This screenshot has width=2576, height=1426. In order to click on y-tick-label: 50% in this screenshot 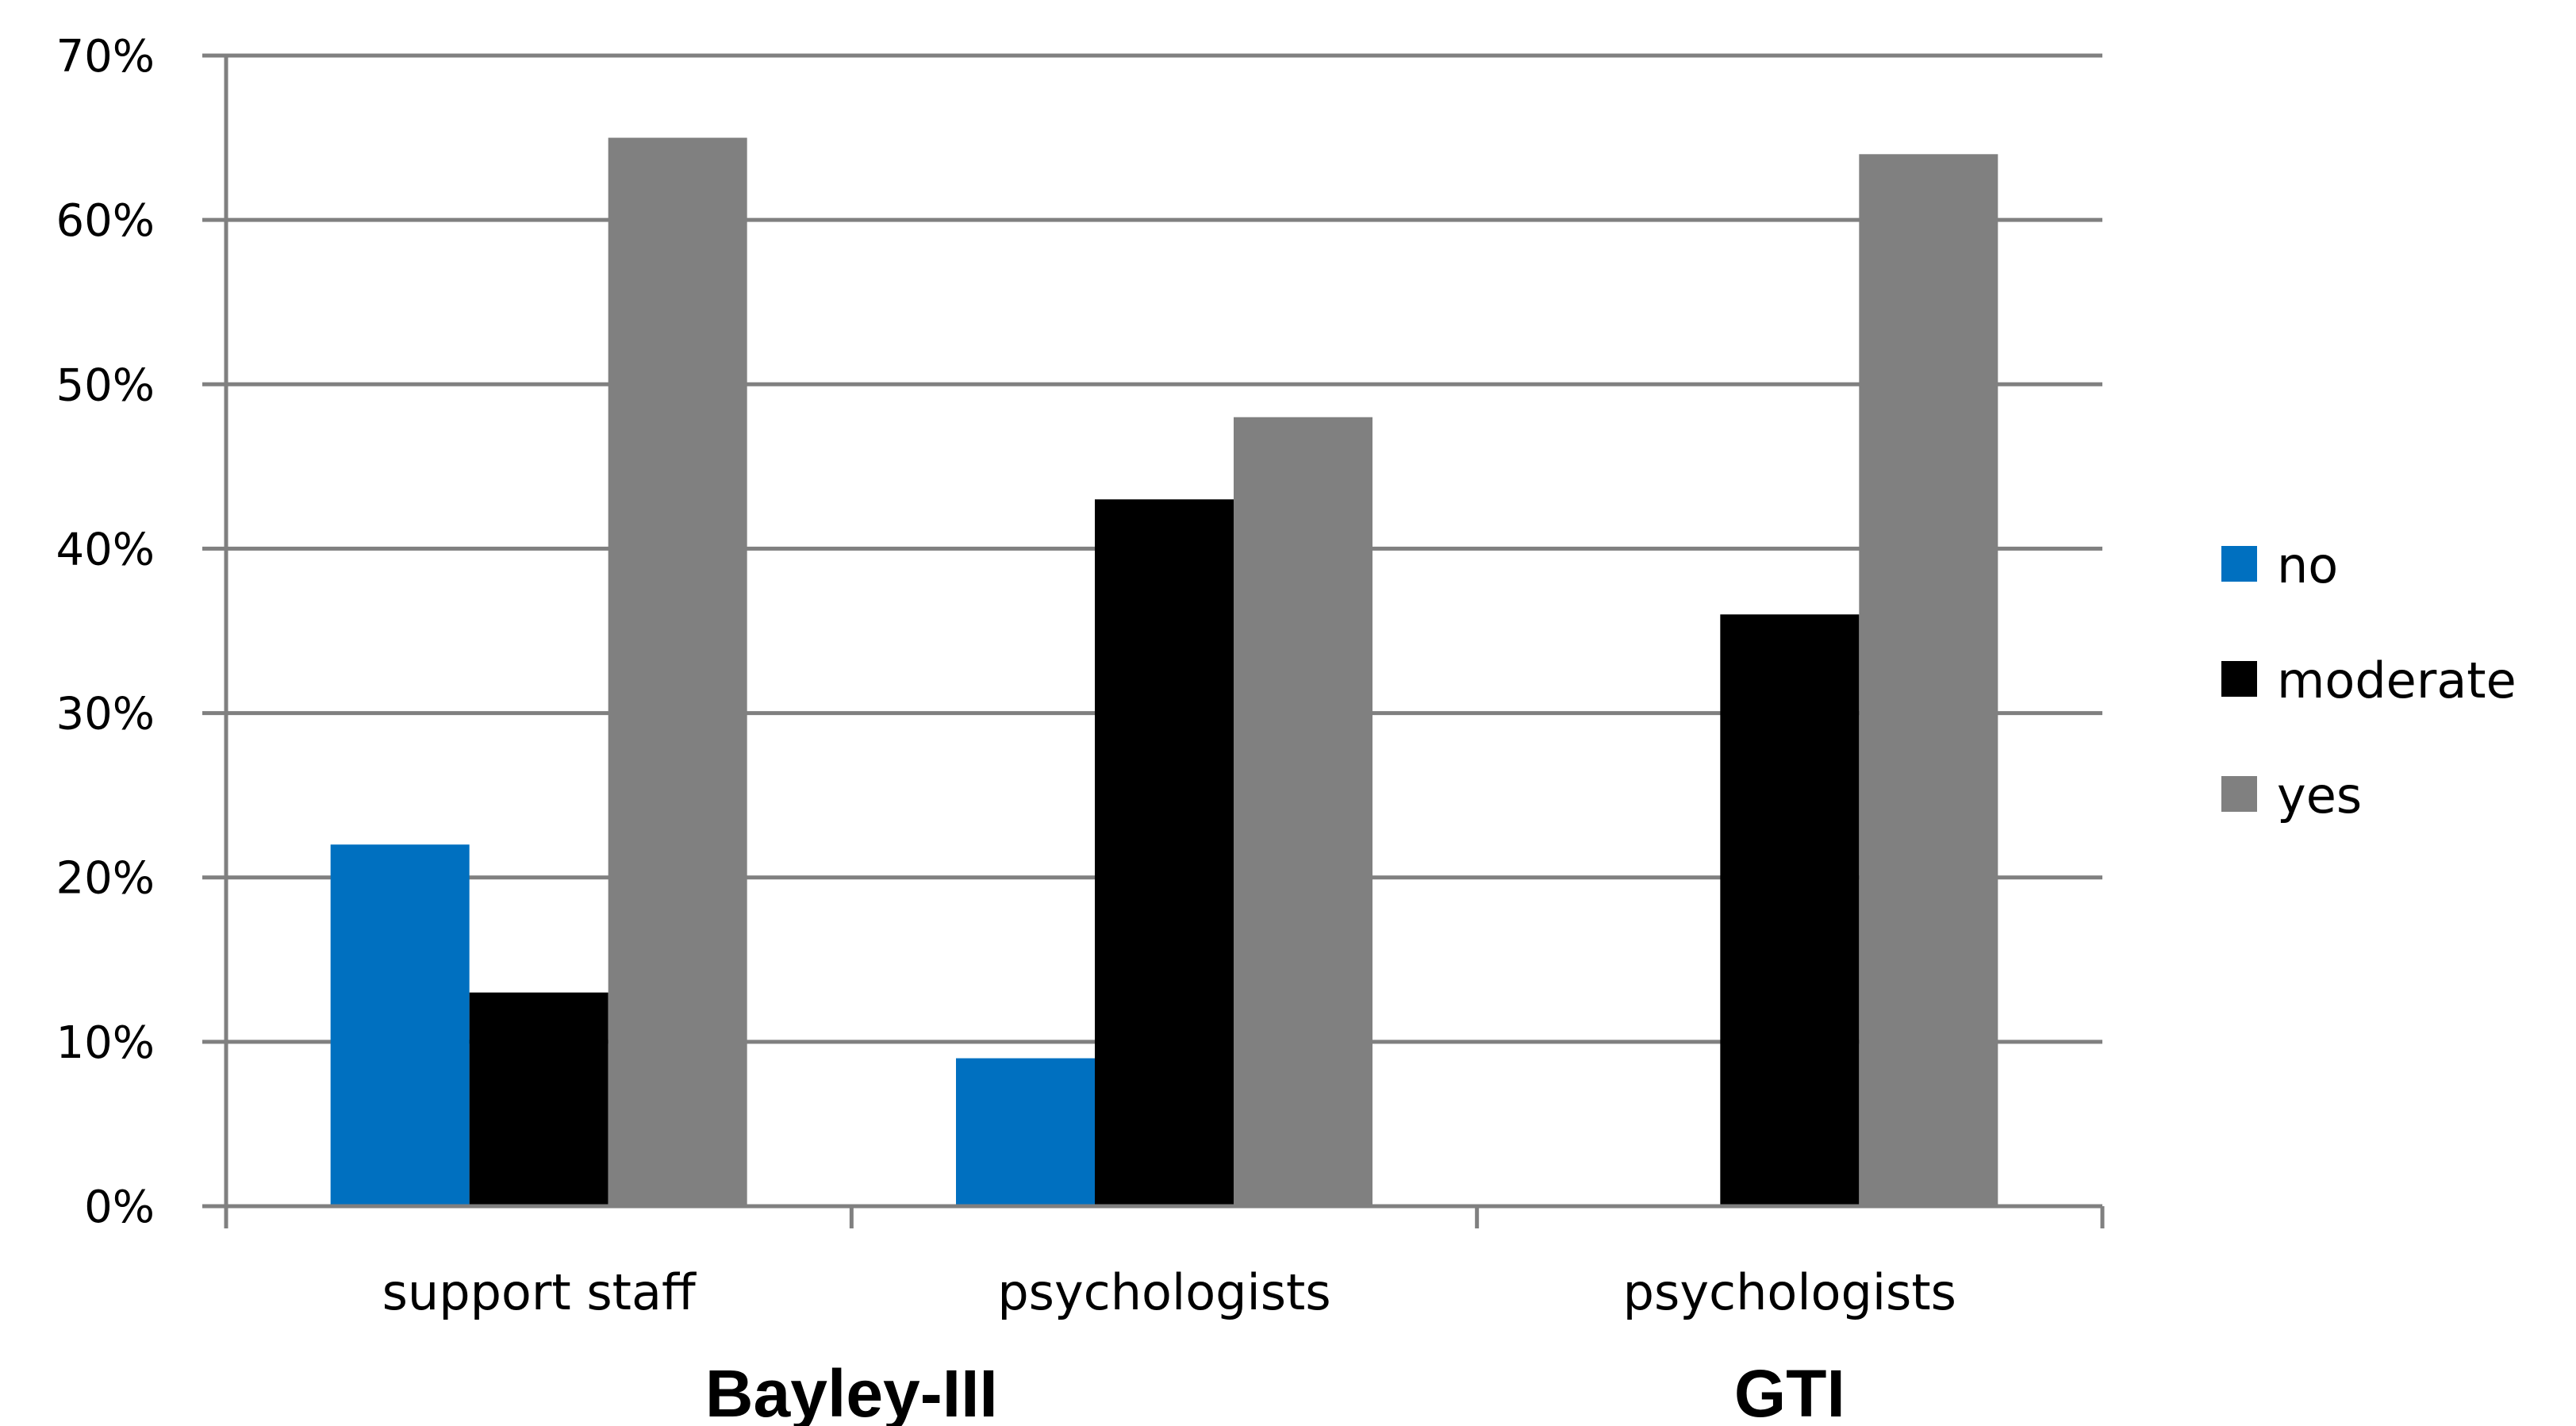, I will do `click(105, 385)`.